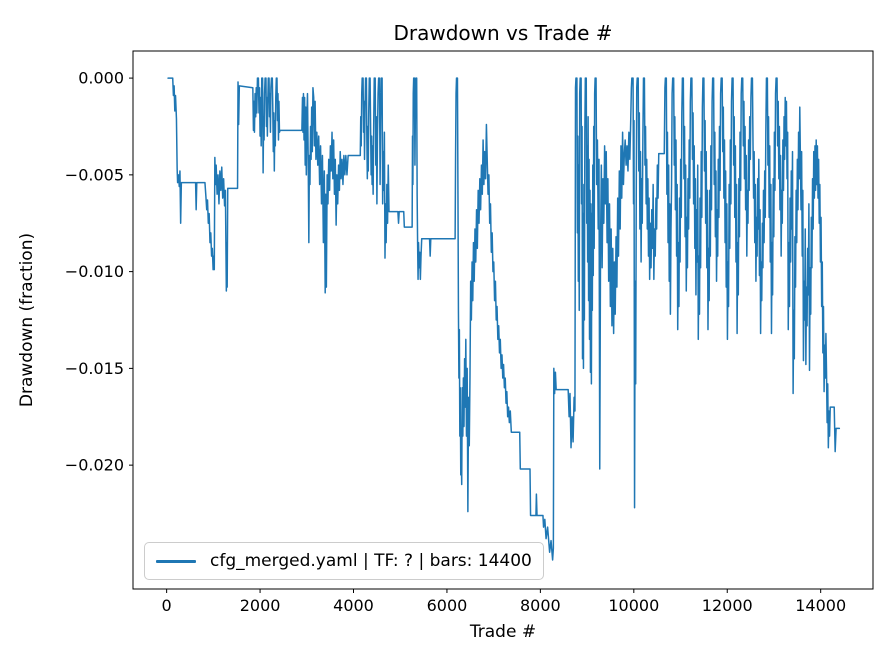 Image resolution: width=896 pixels, height=672 pixels. Describe the element at coordinates (94, 271) in the screenshot. I see `svg-text: −0.010` at that location.